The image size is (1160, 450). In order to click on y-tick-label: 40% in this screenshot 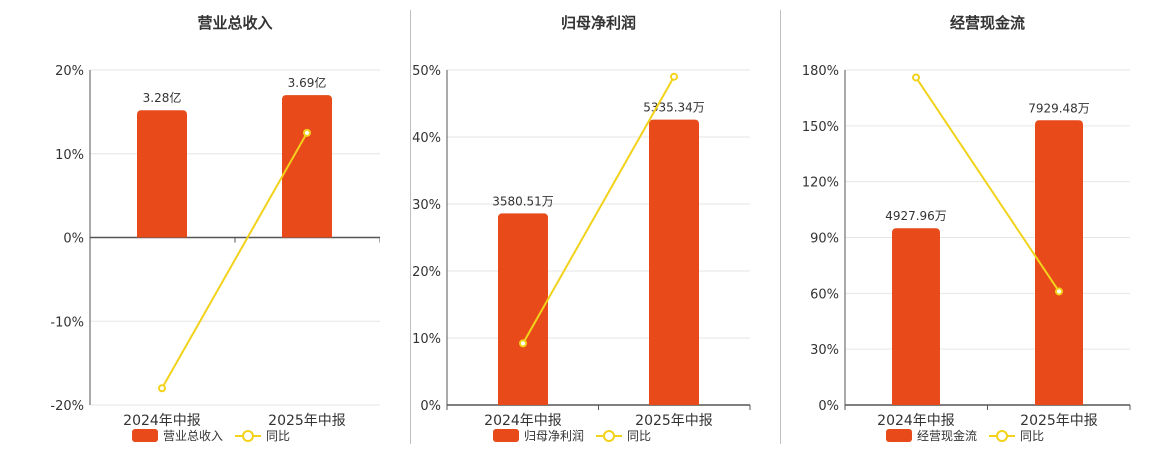, I will do `click(426, 138)`.